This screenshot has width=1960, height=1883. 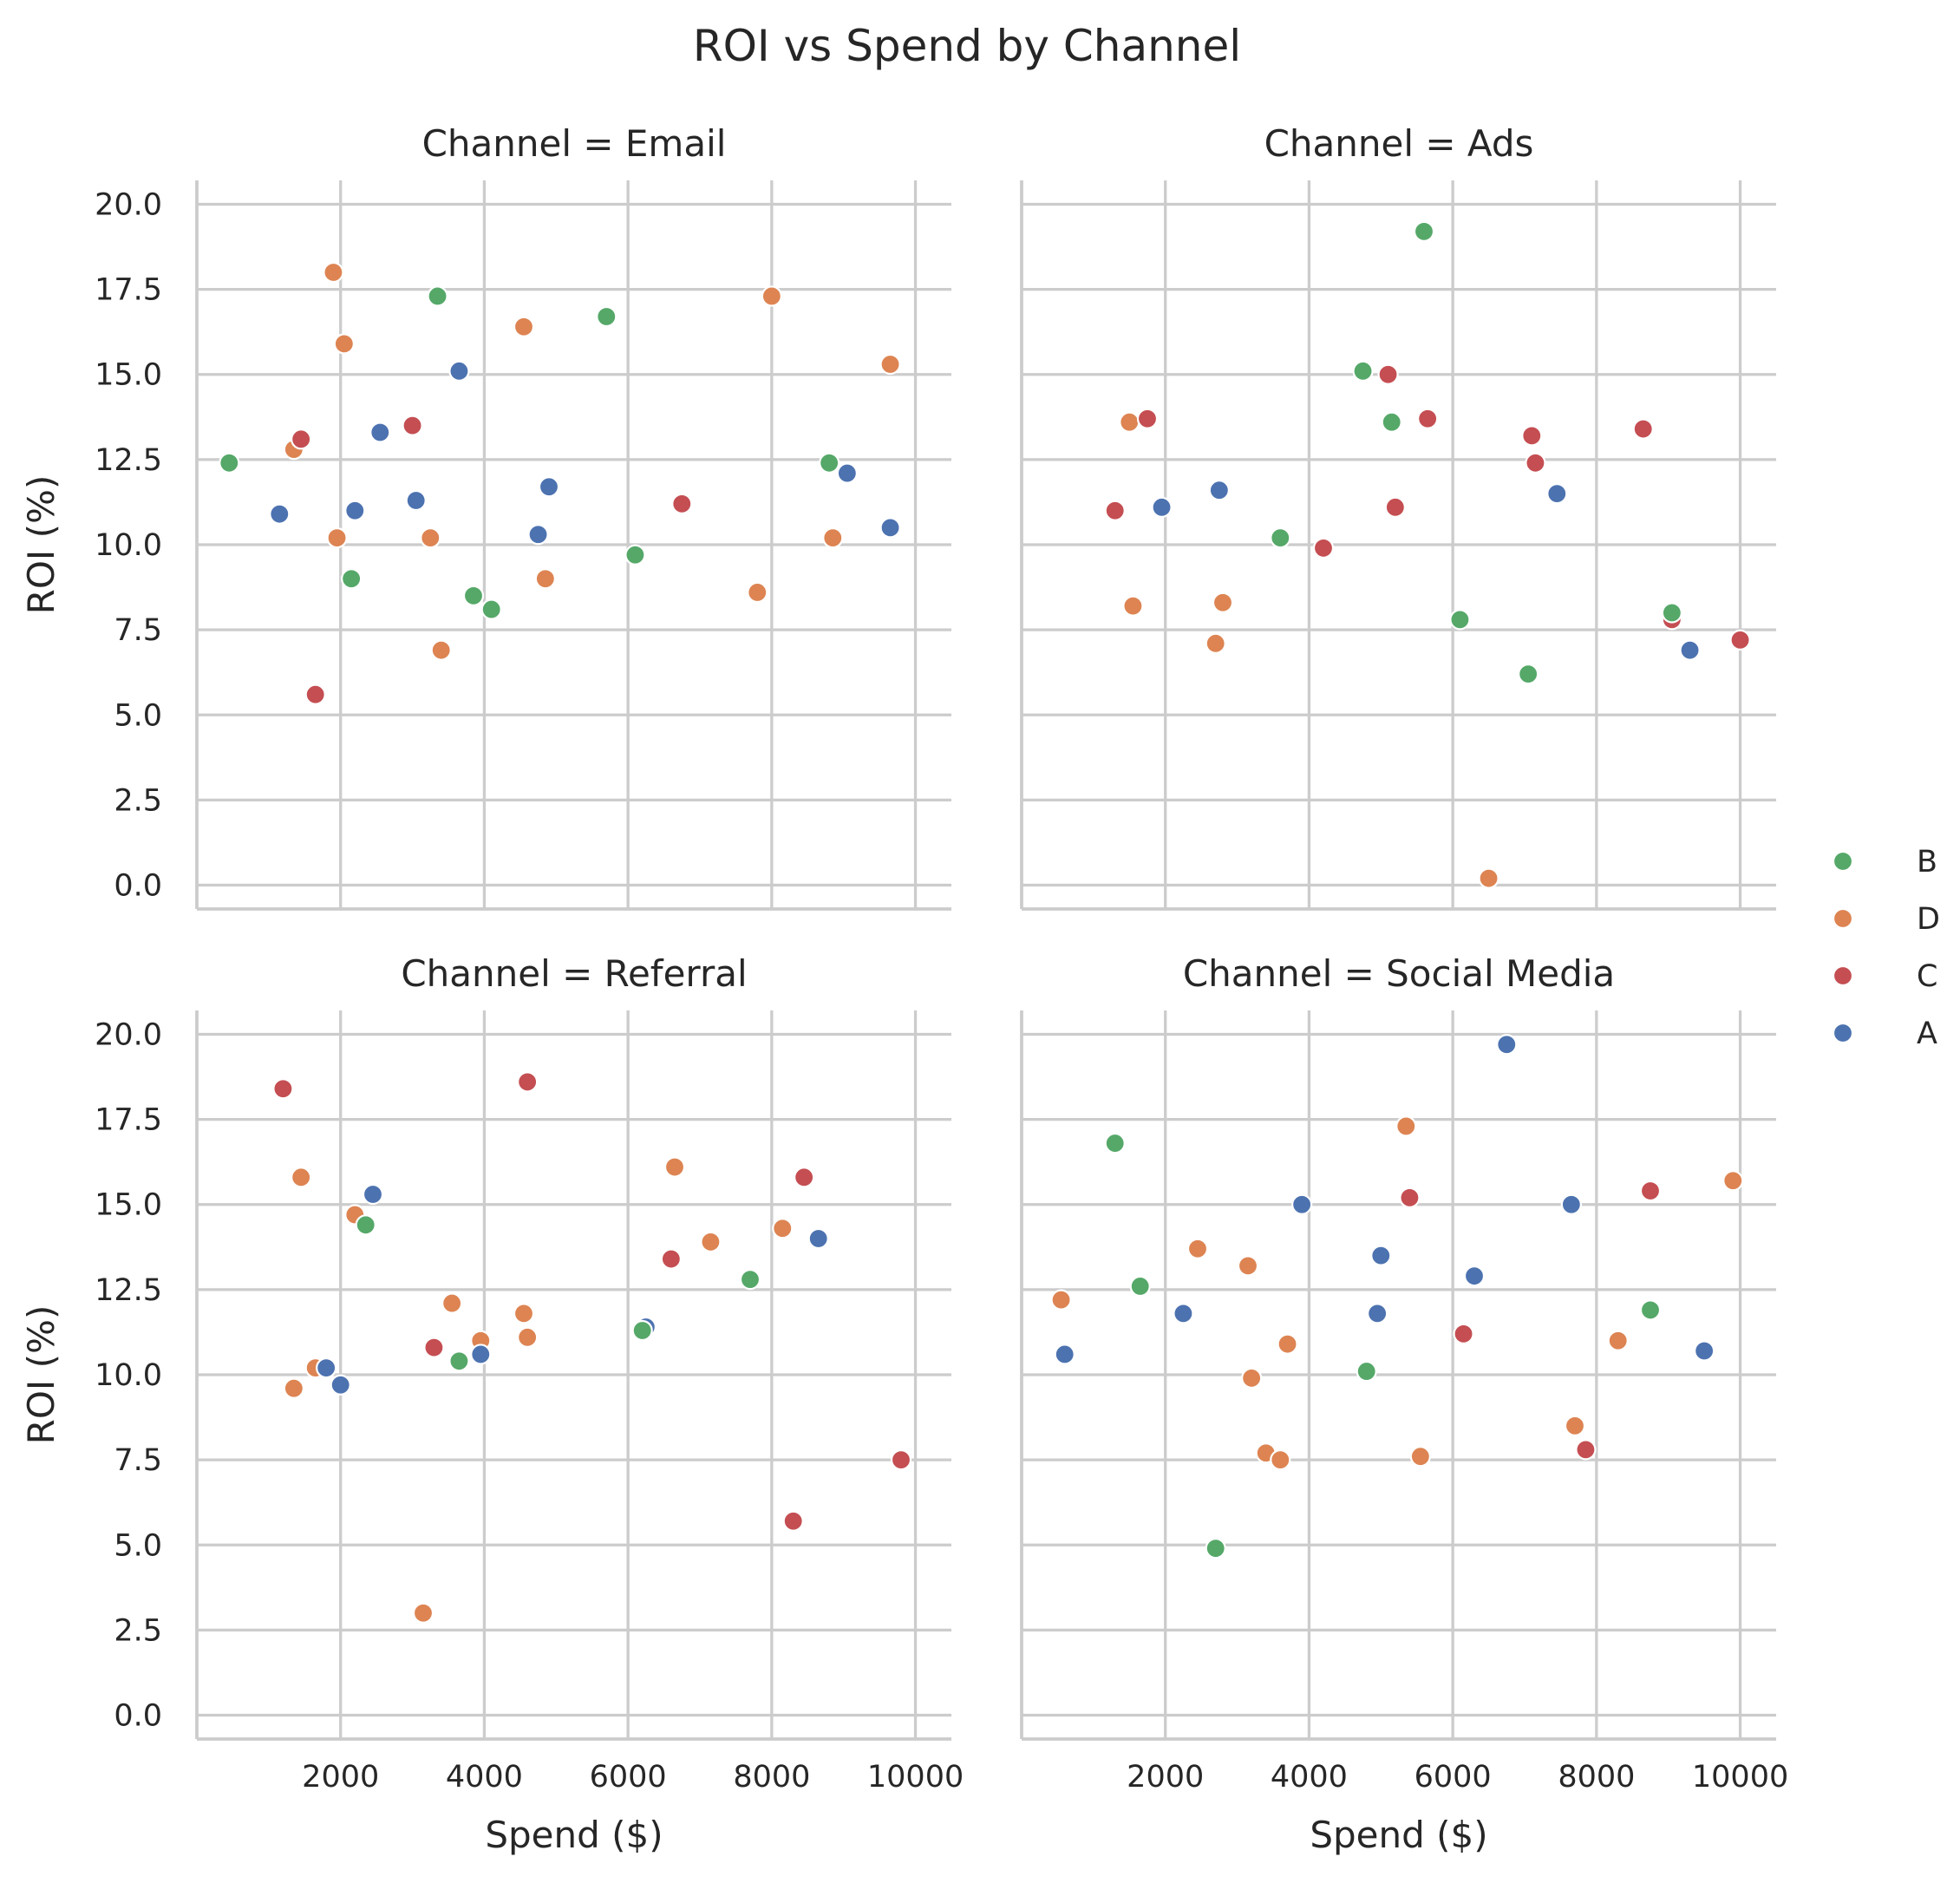 What do you see at coordinates (575, 143) in the screenshot?
I see `facet-title: Channel = Email` at bounding box center [575, 143].